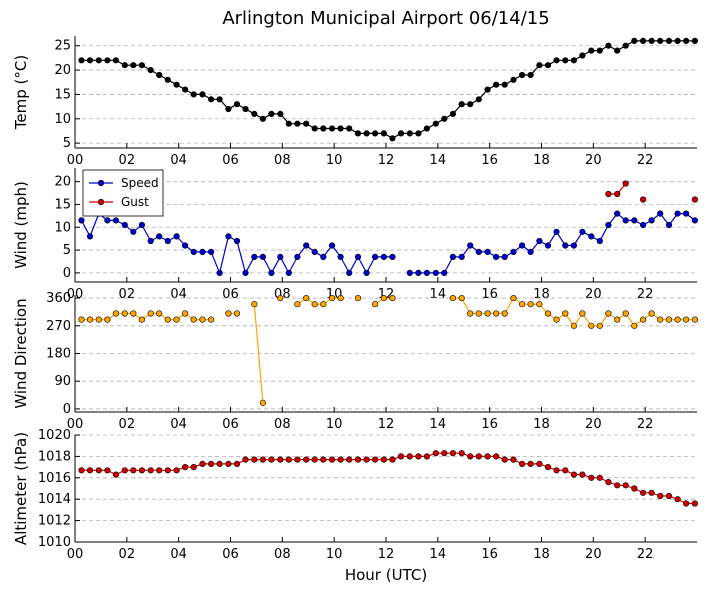 This screenshot has height=594, width=705. Describe the element at coordinates (334, 554) in the screenshot. I see `x-tick-label-3-5: 10` at that location.